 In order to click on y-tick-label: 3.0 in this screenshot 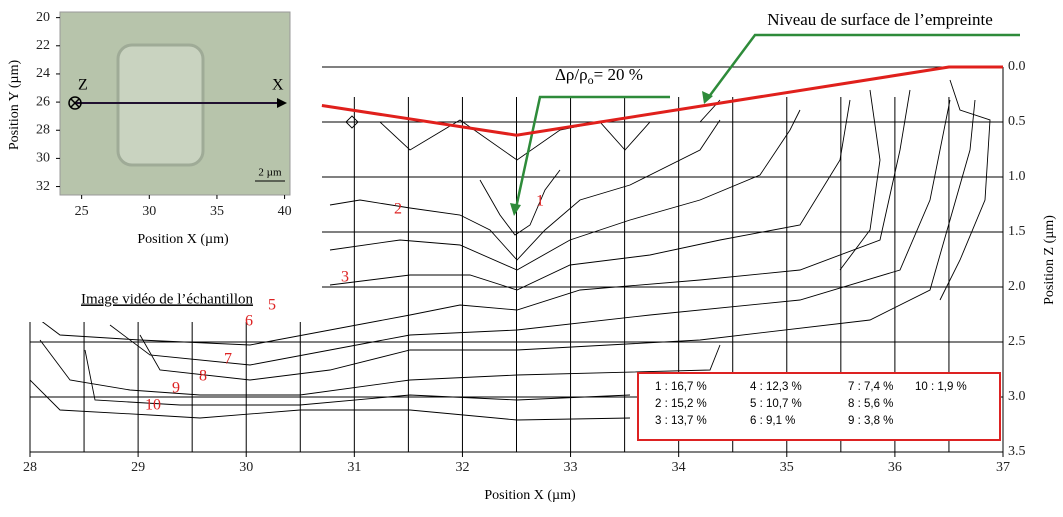, I will do `click(1017, 396)`.